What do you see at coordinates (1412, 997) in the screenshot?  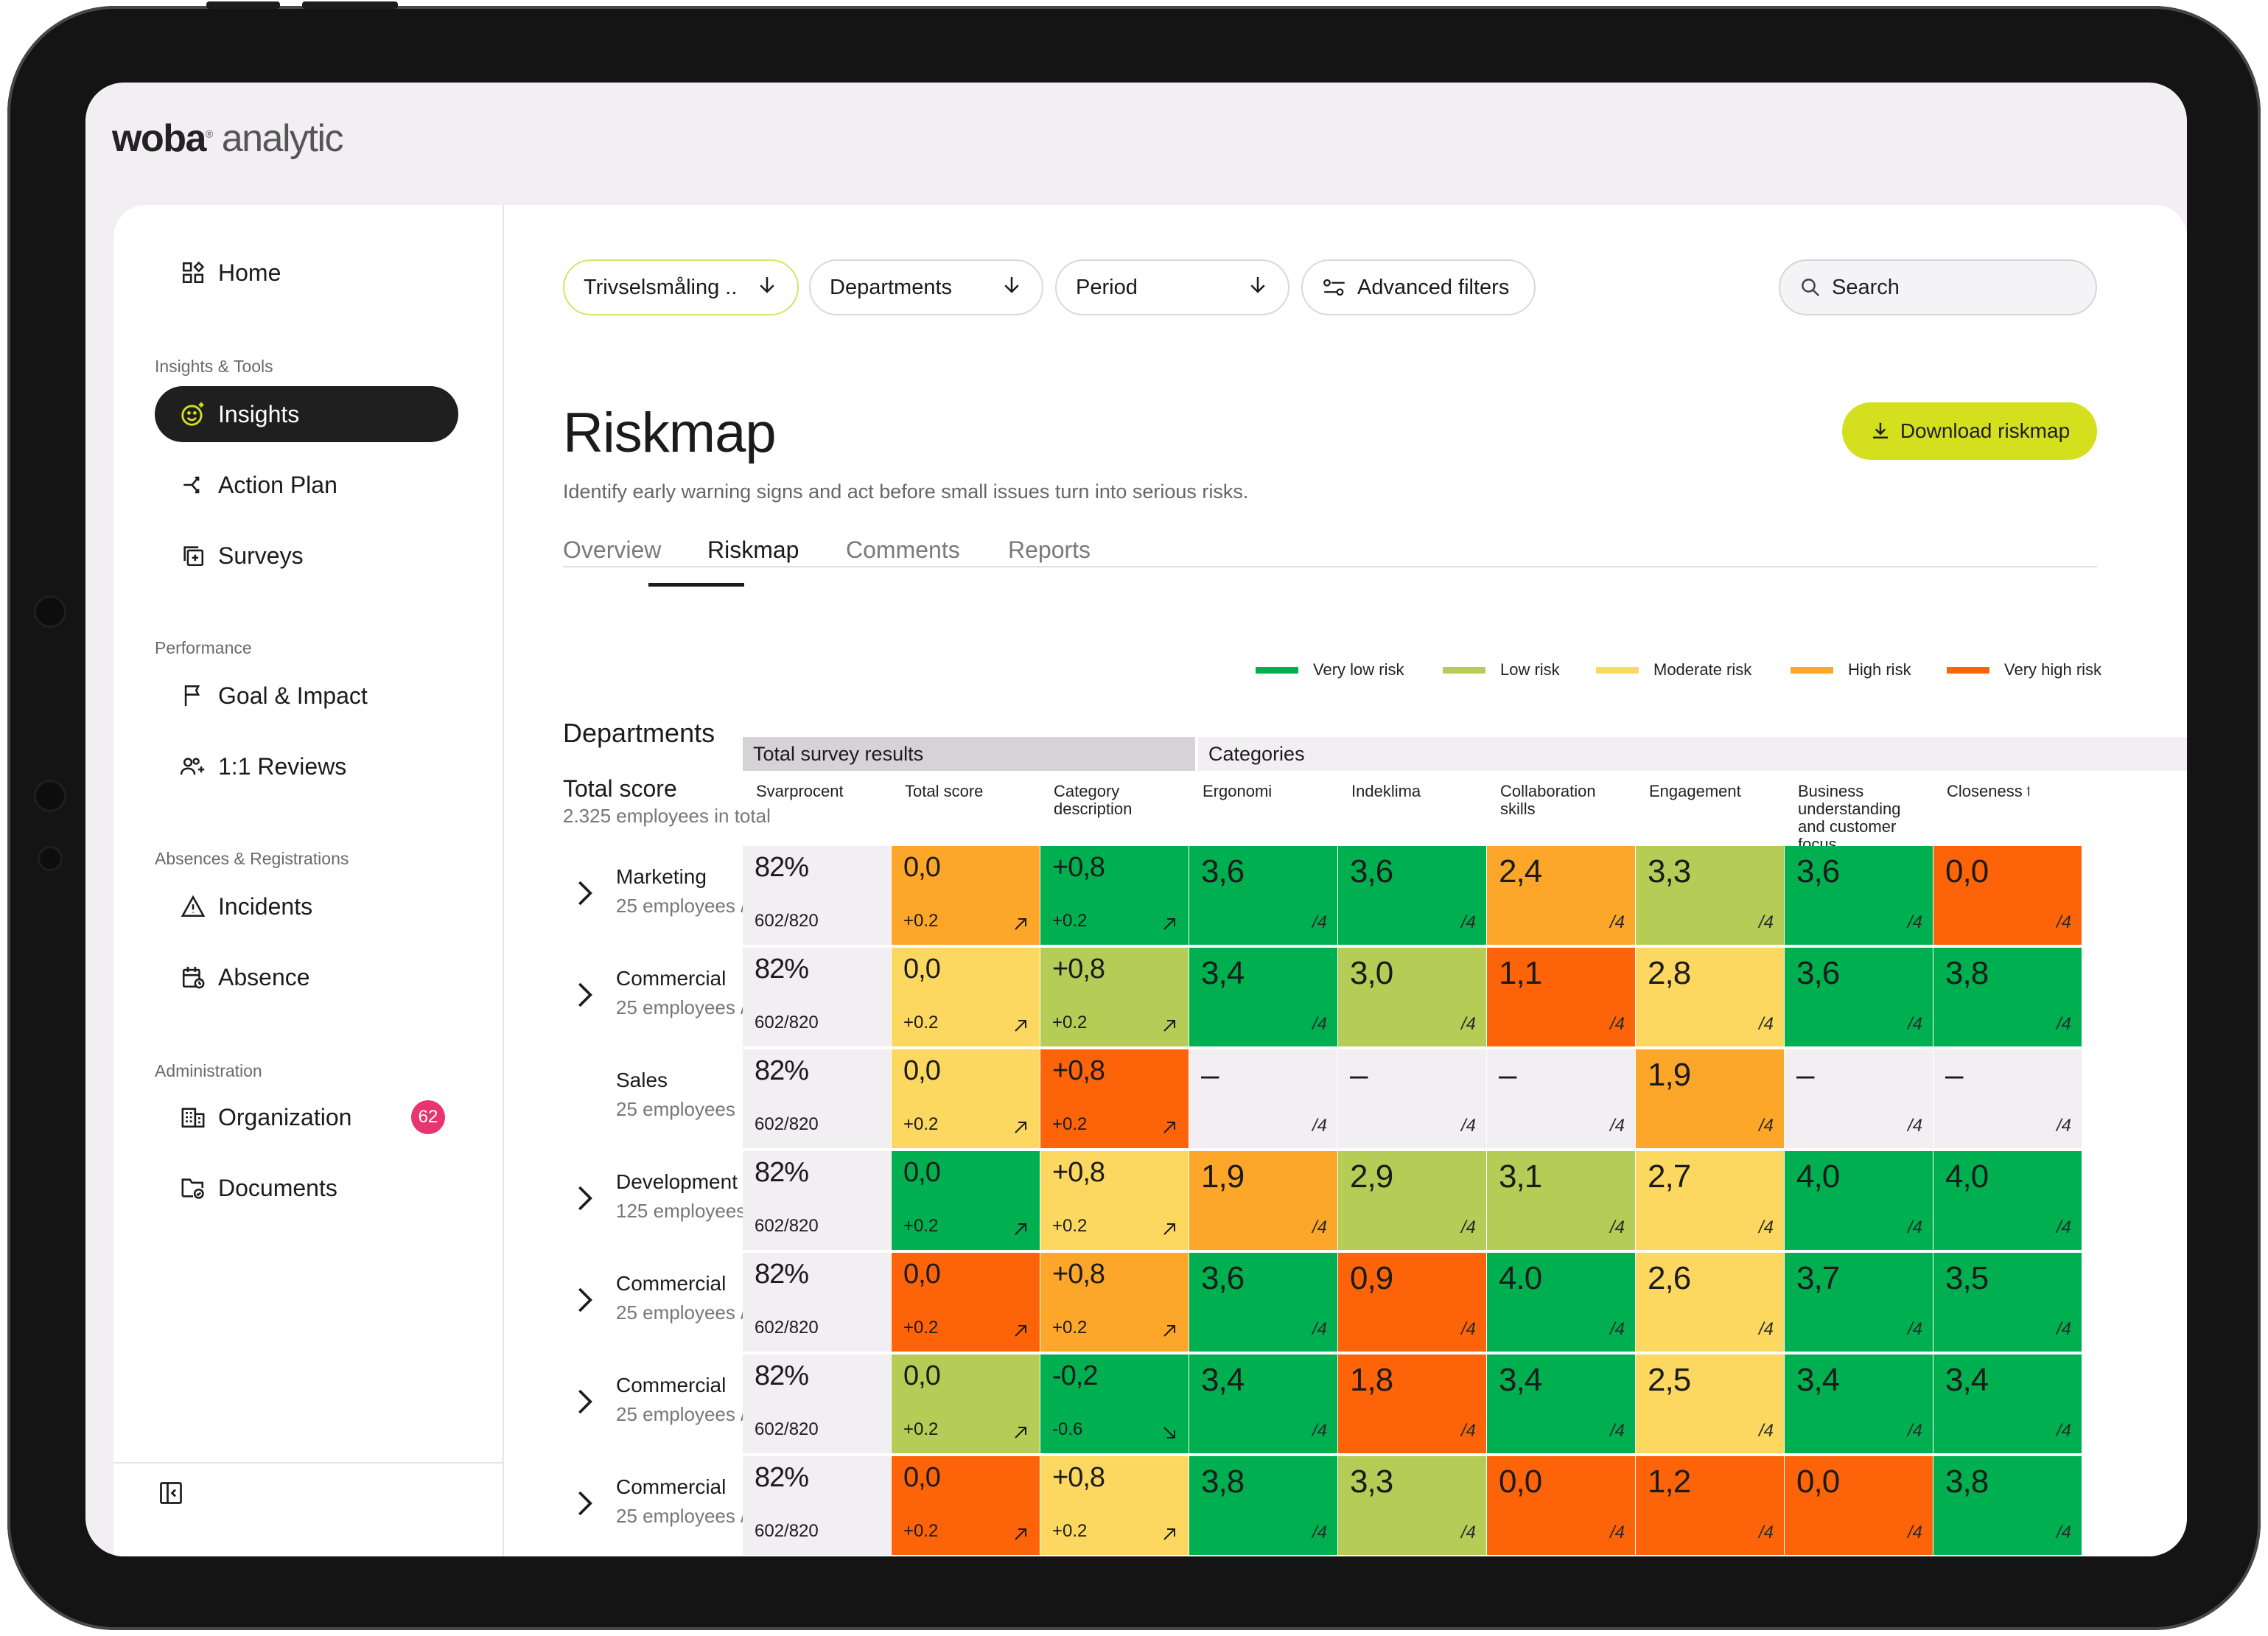 I see `category-score-cell: 3,0/4` at bounding box center [1412, 997].